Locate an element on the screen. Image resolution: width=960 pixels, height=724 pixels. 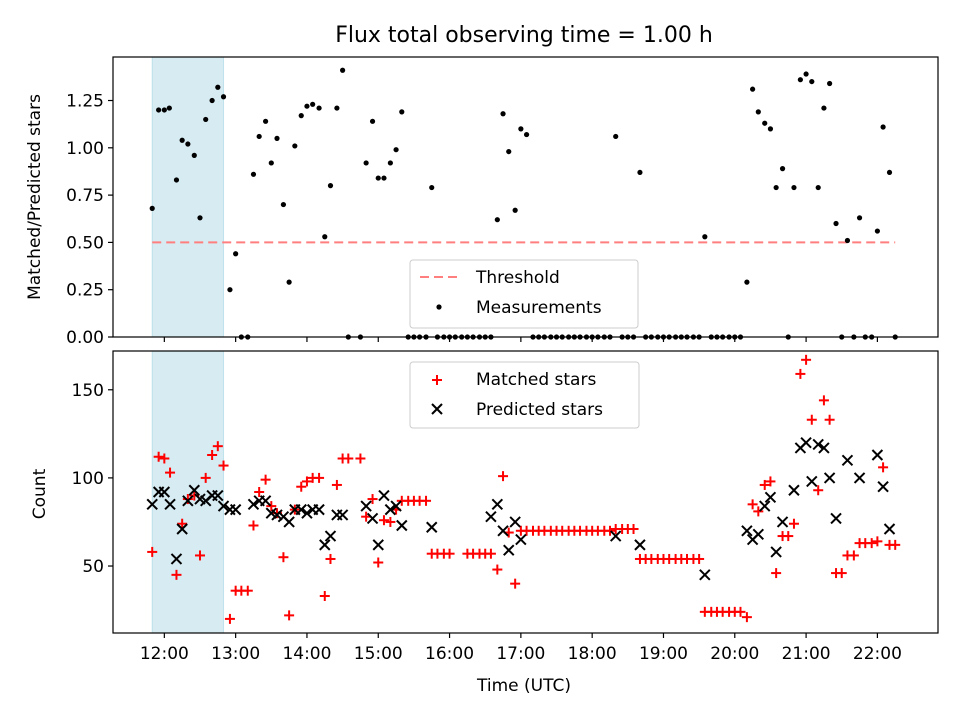
x-tick-label: 14:00 is located at coordinates (306, 654).